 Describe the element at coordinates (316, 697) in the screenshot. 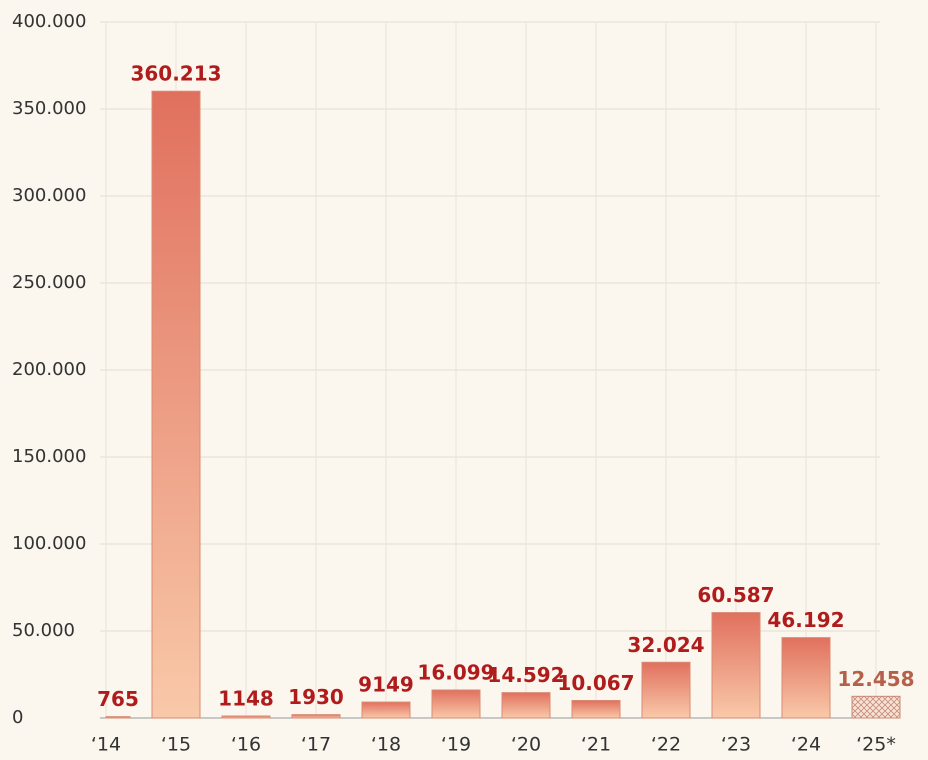

I see `value-label: 1930` at that location.